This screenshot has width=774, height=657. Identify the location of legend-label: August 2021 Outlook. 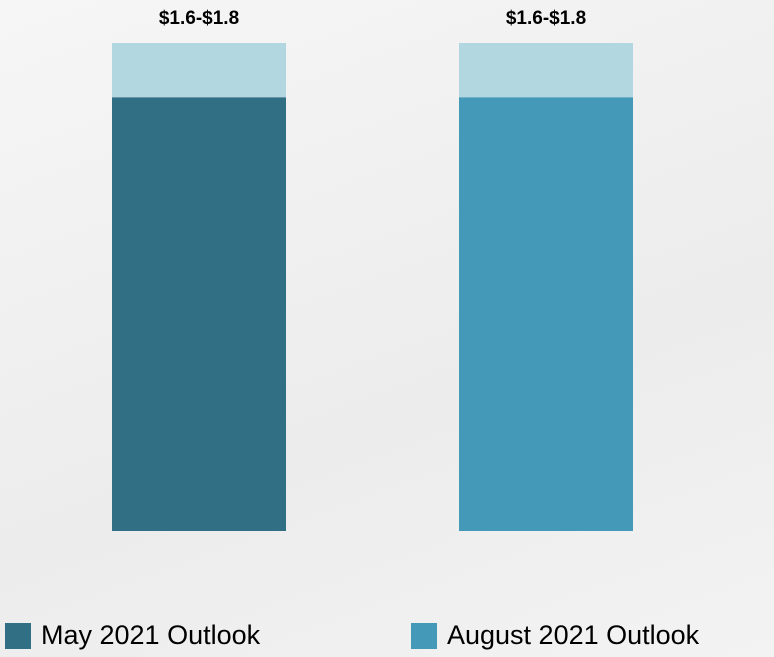
(573, 635).